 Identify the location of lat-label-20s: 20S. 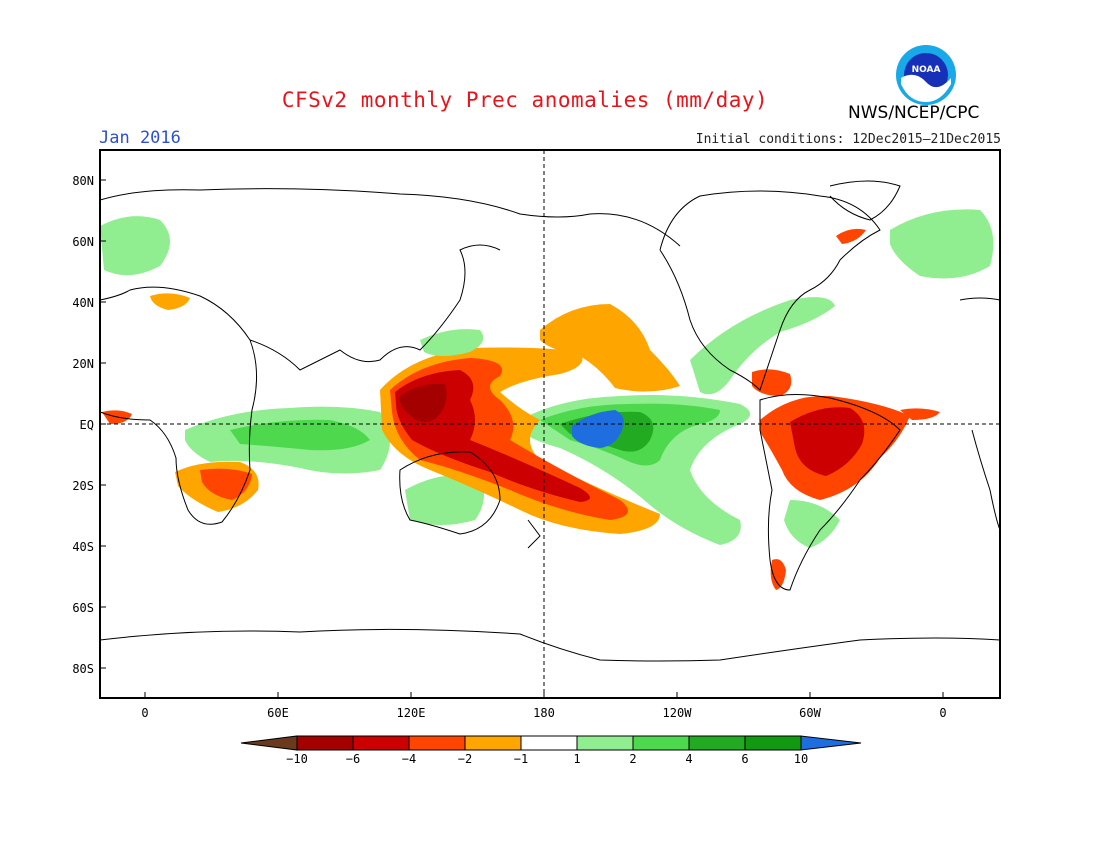
(83, 486).